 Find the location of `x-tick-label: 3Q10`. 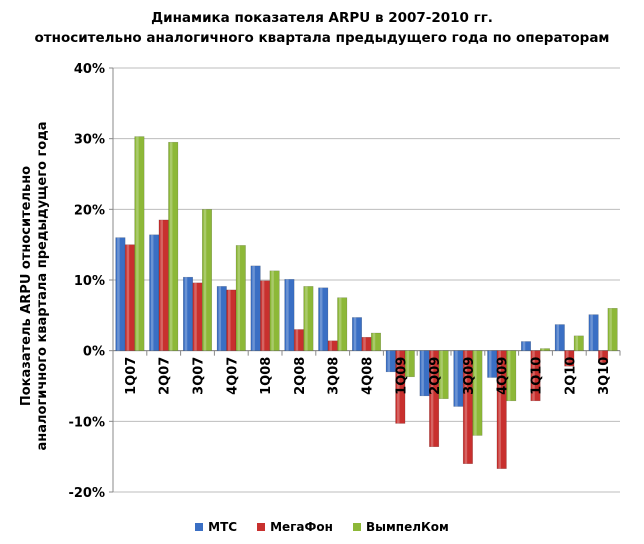

x-tick-label: 3Q10 is located at coordinates (604, 376).